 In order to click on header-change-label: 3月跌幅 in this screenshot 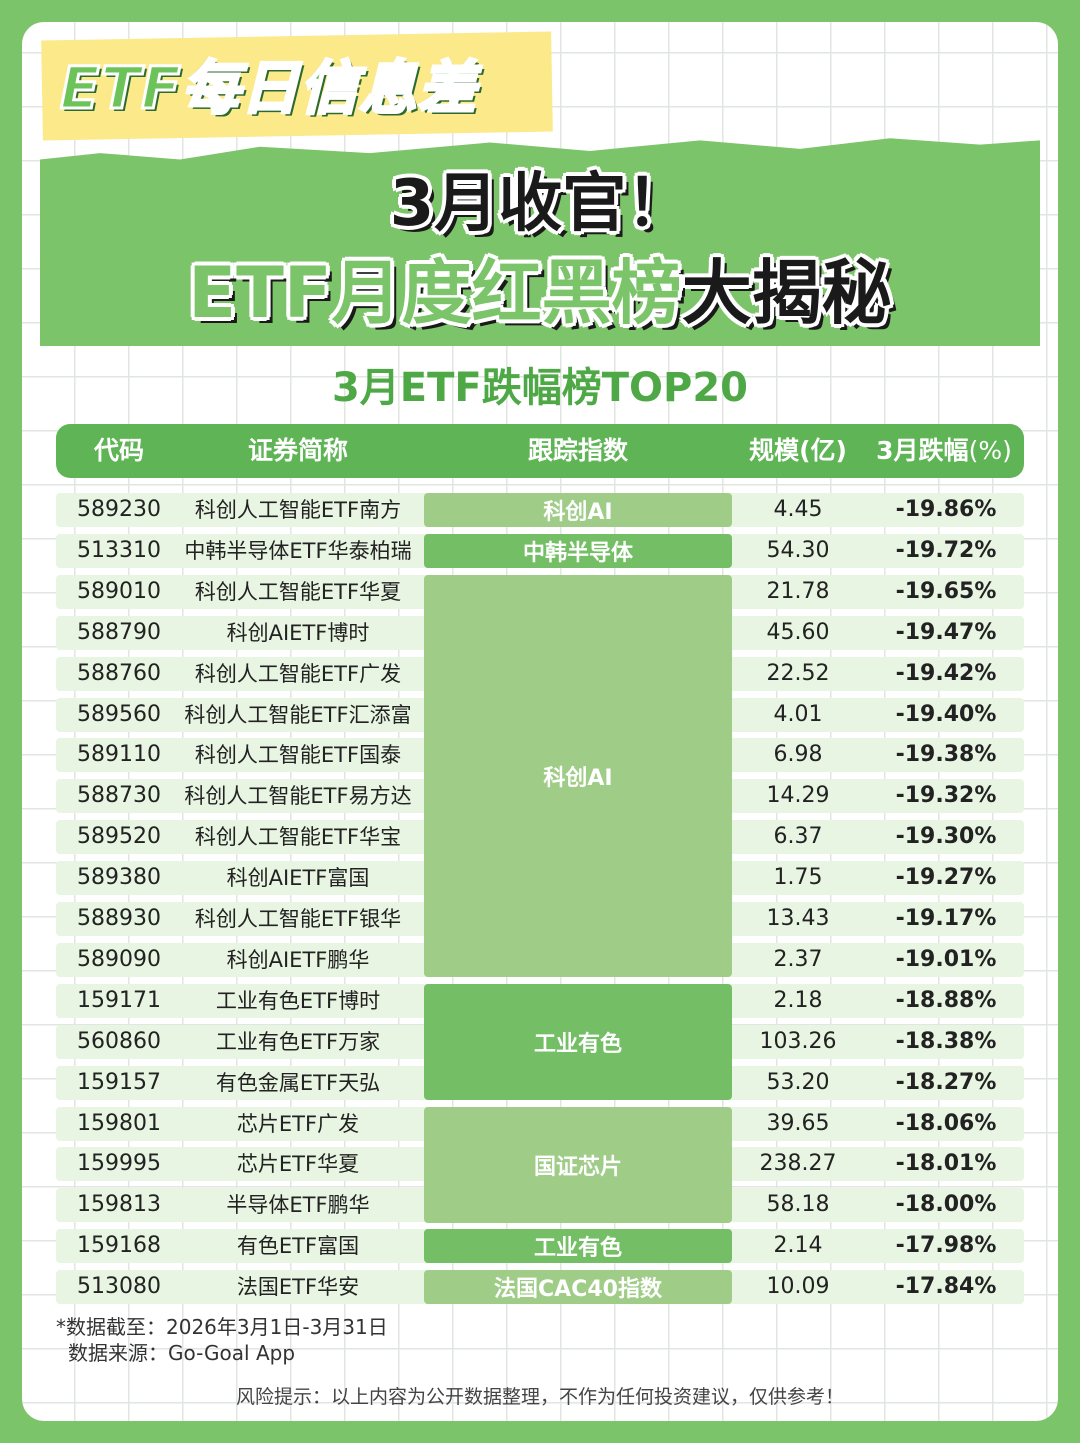, I will do `click(922, 450)`.